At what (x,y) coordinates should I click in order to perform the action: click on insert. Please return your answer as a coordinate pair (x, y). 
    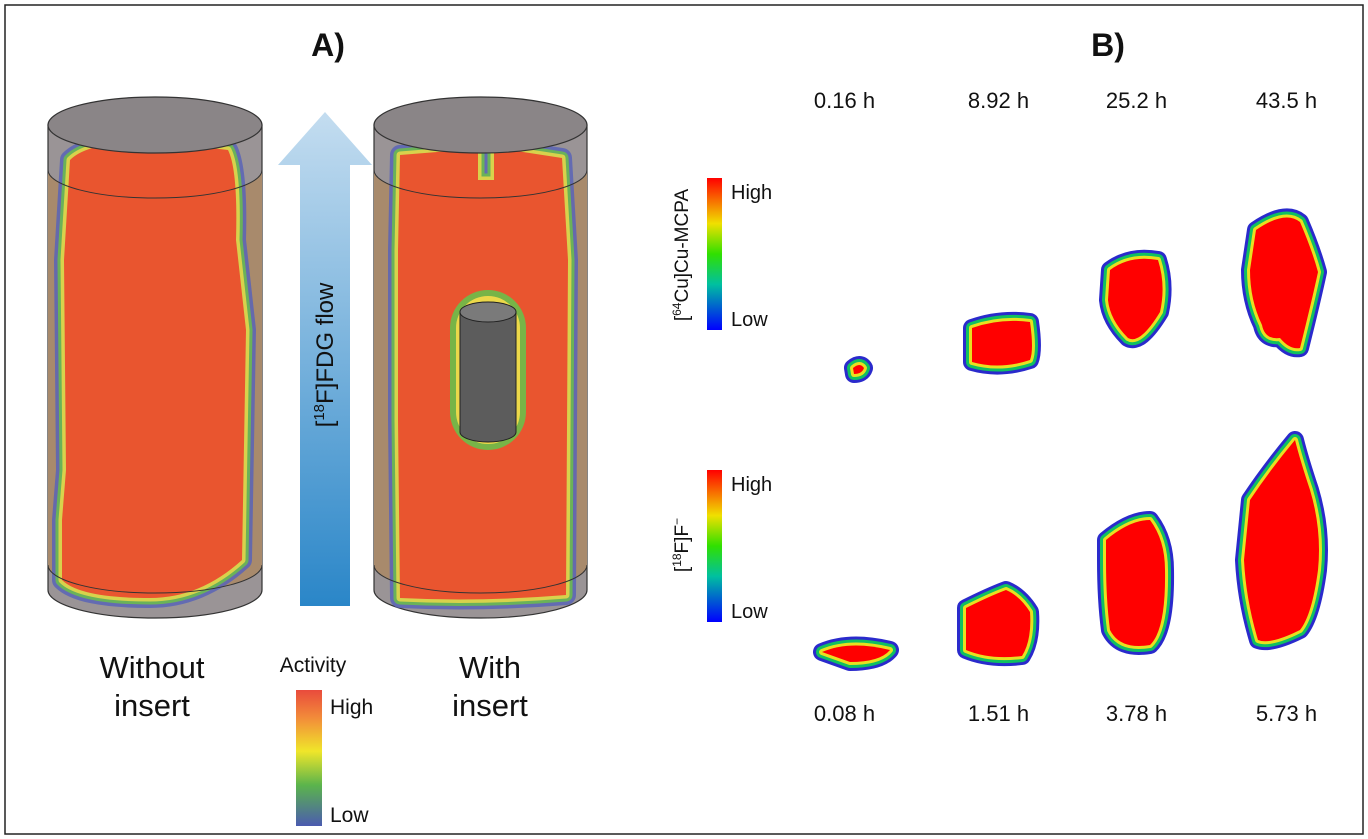
    Looking at the image, I should click on (488, 377).